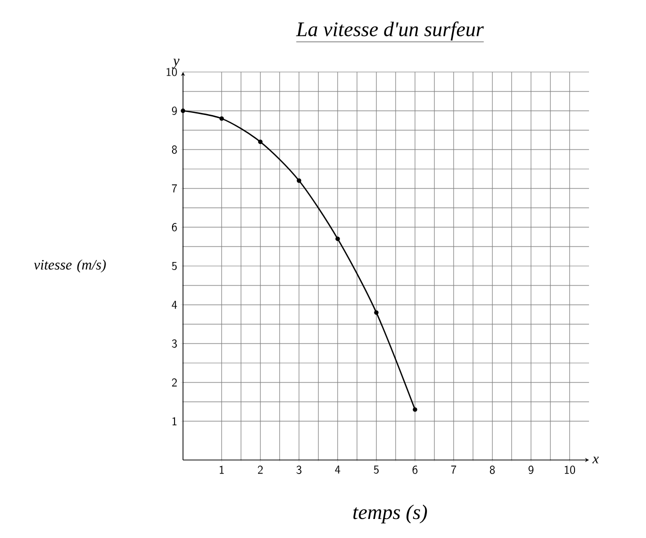  What do you see at coordinates (222, 470) in the screenshot?
I see `x-tick-label: 1` at bounding box center [222, 470].